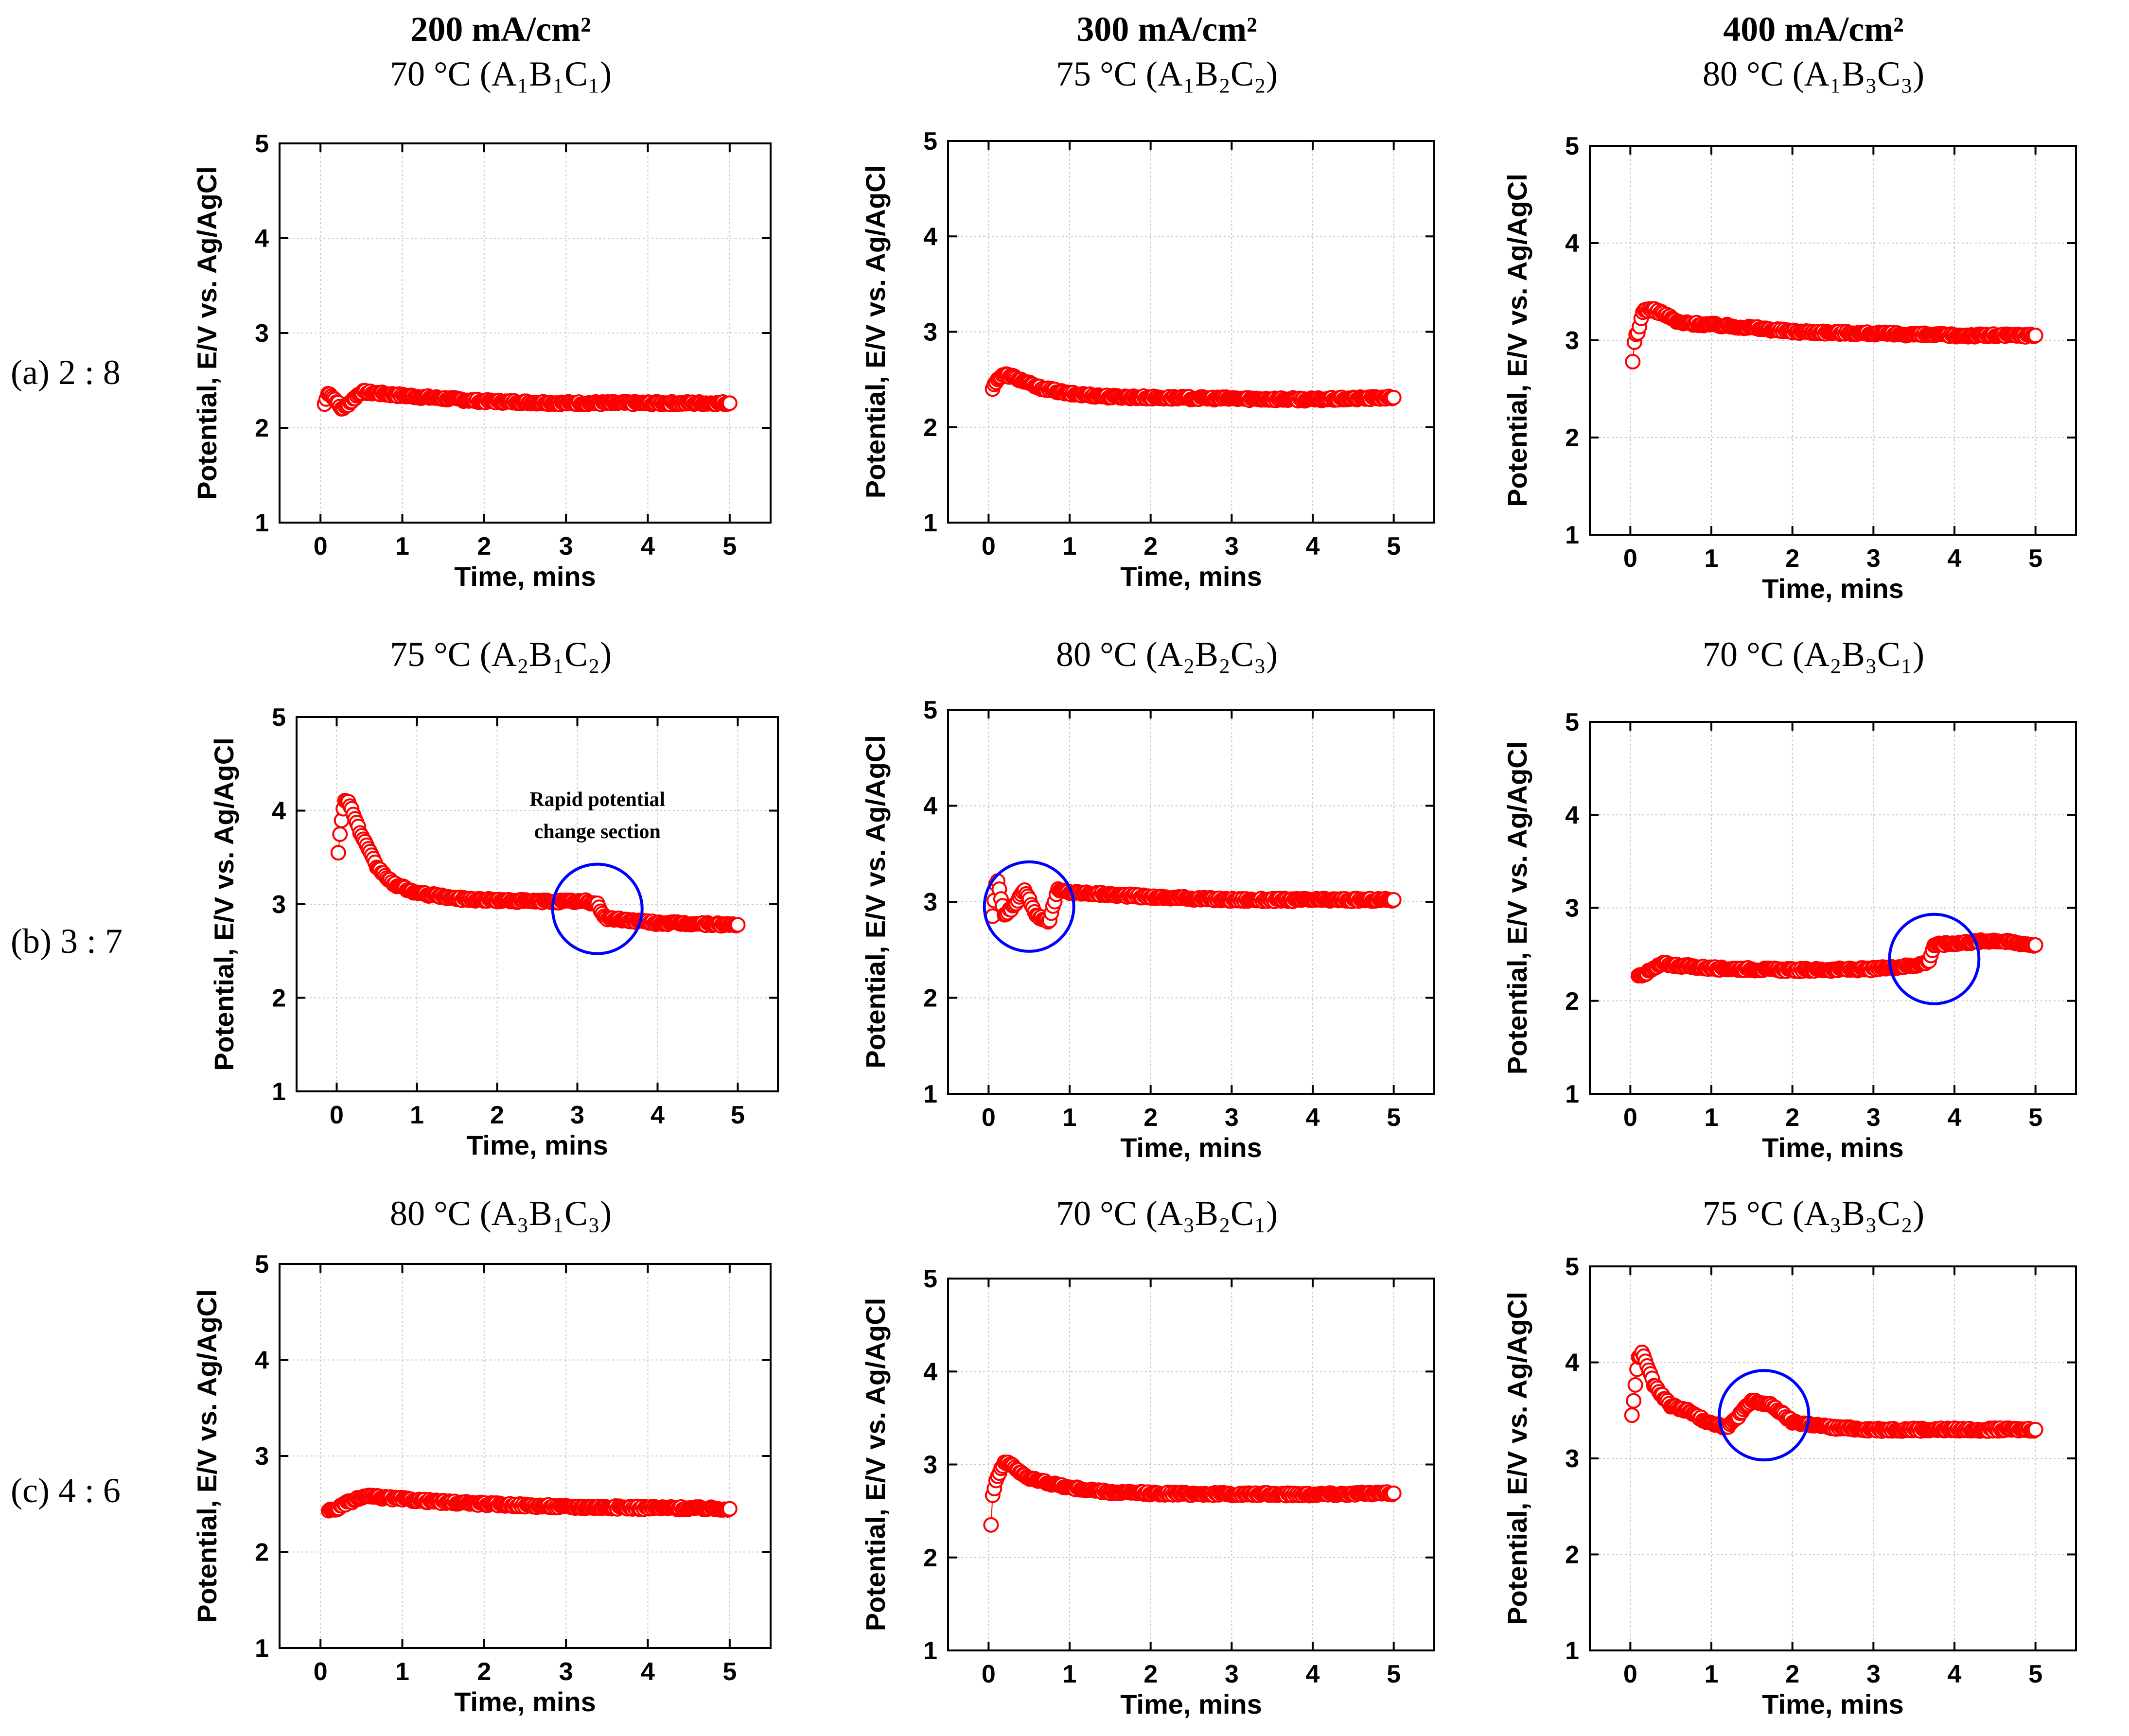 Image resolution: width=2129 pixels, height=1736 pixels. Describe the element at coordinates (500, 52) in the screenshot. I see `column-header-200: 200 mA/cm² 70 °C (A₁B₁C₁)` at that location.